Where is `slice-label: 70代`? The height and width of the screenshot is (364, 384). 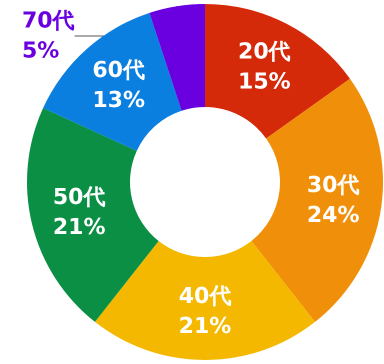 slice-label: 70代 is located at coordinates (48, 21).